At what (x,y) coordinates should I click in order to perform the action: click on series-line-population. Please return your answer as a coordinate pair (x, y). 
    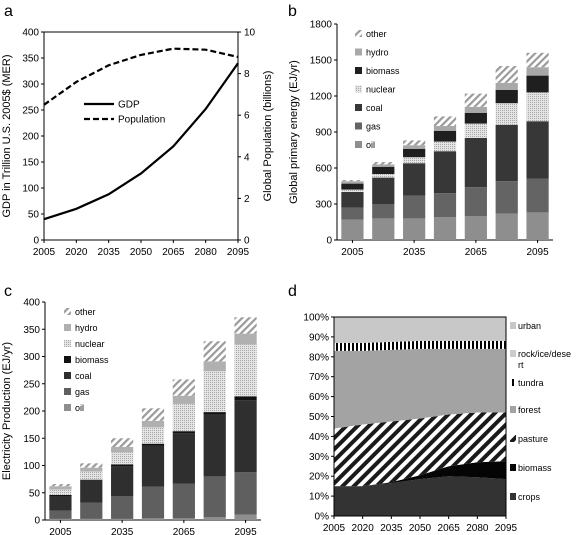
    Looking at the image, I should click on (141, 76).